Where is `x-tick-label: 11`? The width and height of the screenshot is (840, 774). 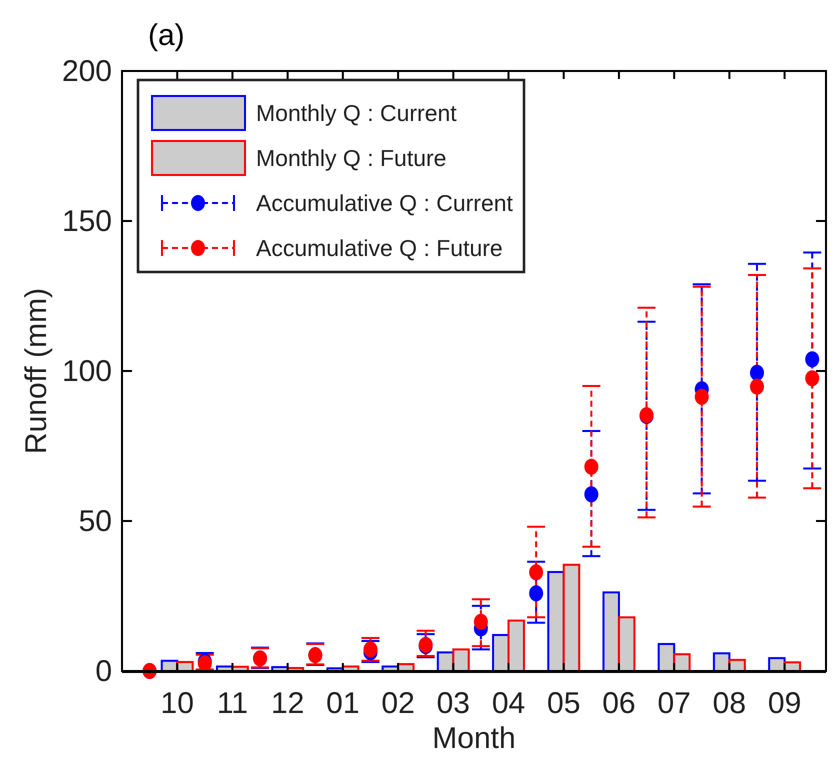 x-tick-label: 11 is located at coordinates (232, 703).